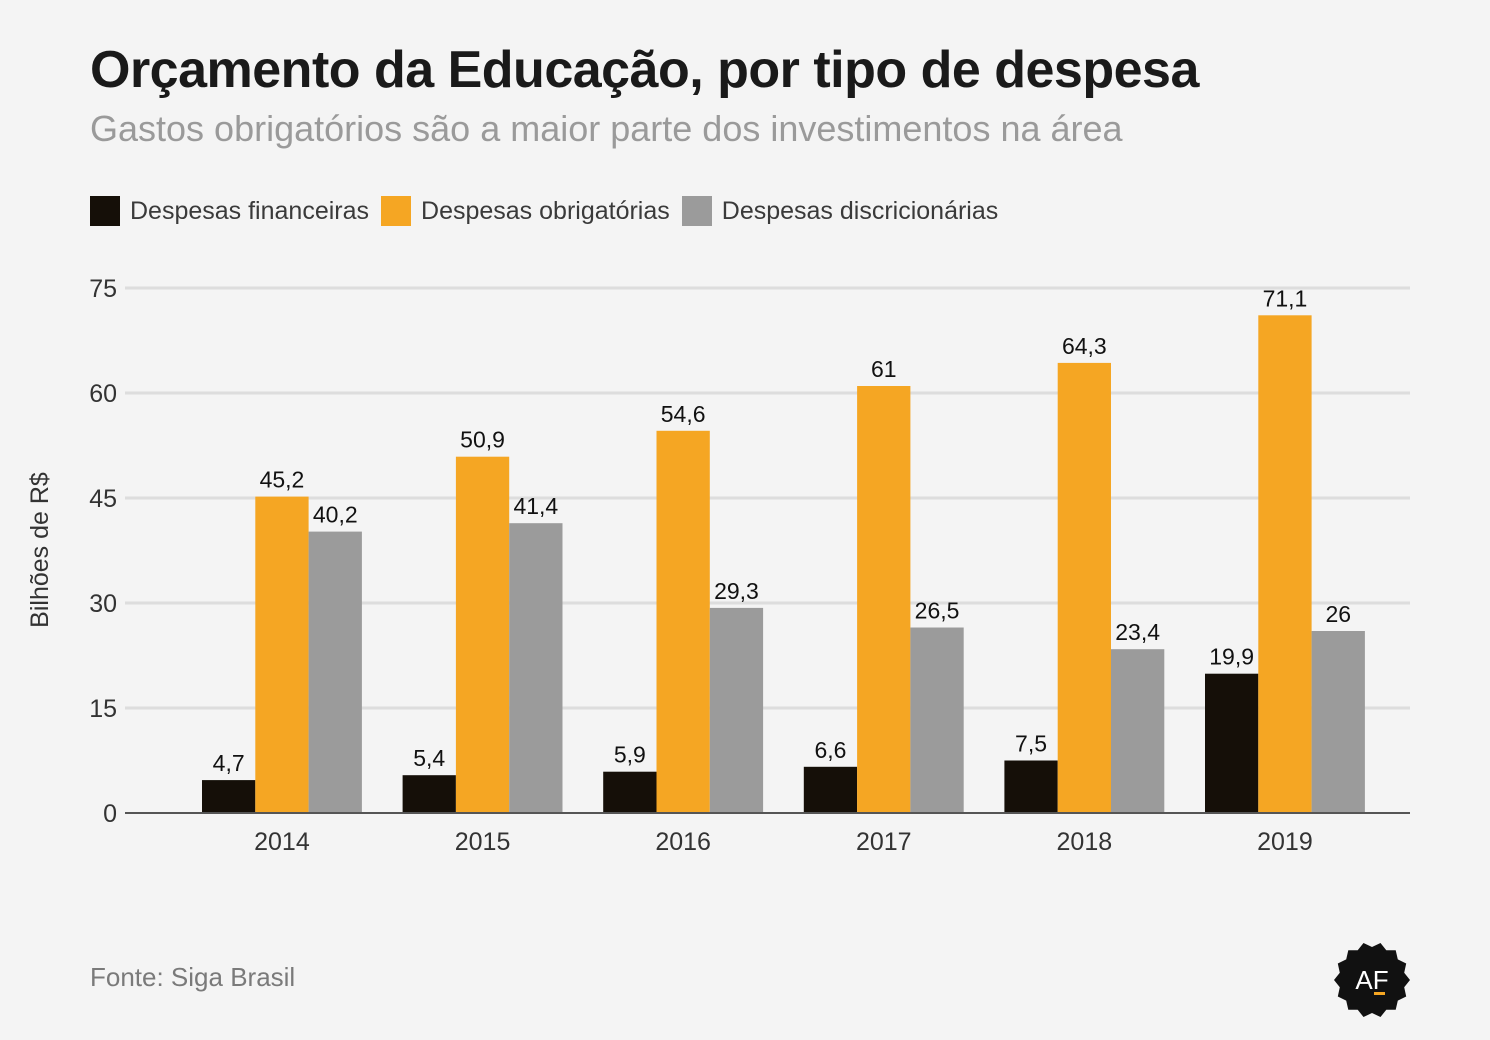 The image size is (1490, 1040). What do you see at coordinates (884, 369) in the screenshot?
I see `data-label: 61` at bounding box center [884, 369].